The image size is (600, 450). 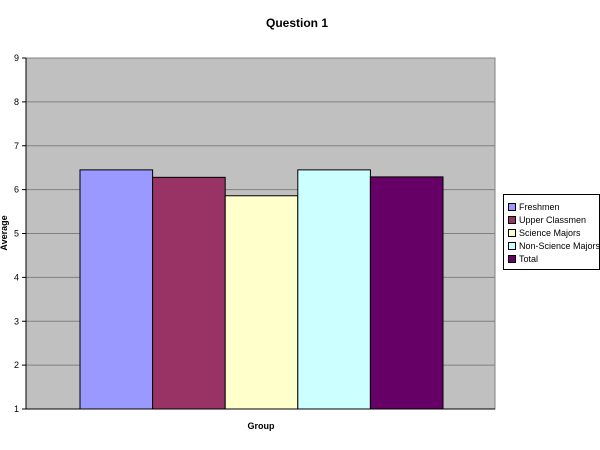 What do you see at coordinates (529, 259) in the screenshot?
I see `legend-label: Total` at bounding box center [529, 259].